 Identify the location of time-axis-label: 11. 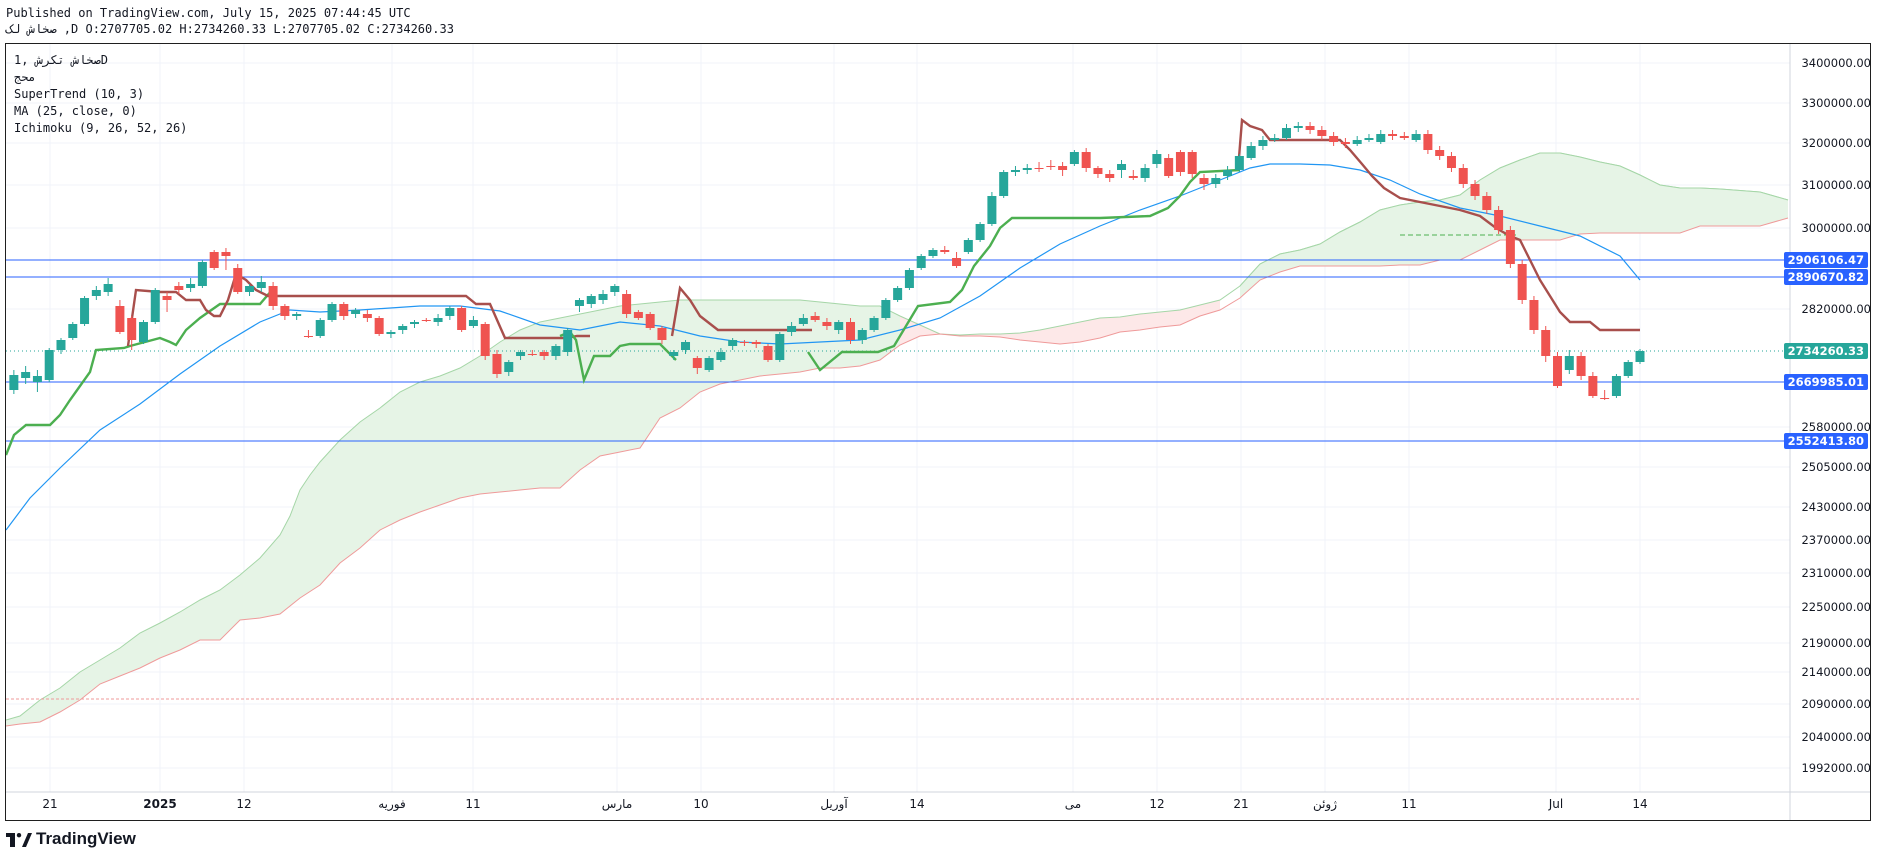
(1409, 804).